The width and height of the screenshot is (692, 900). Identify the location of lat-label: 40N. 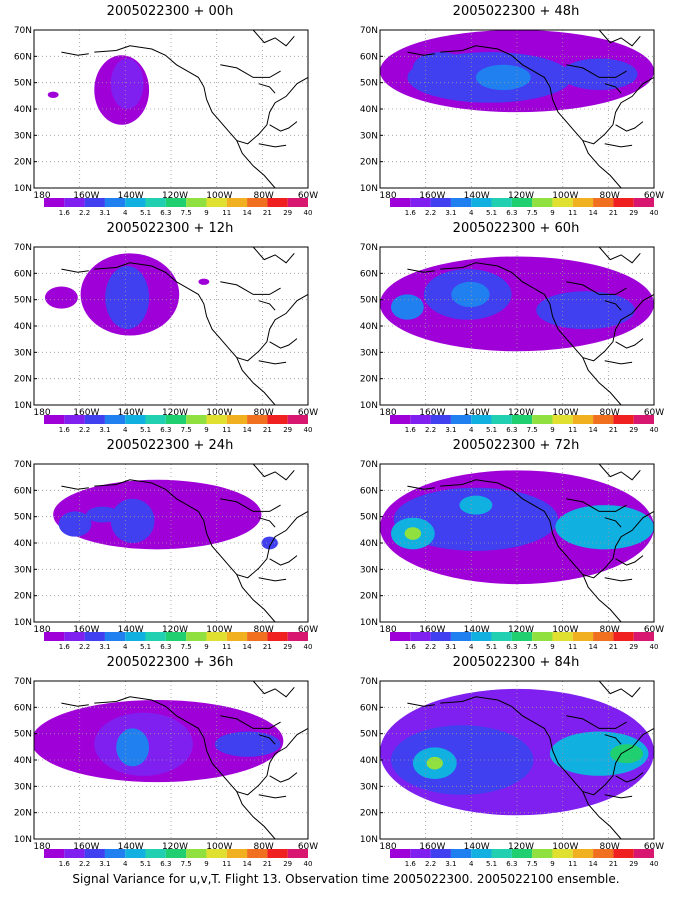
(23, 544).